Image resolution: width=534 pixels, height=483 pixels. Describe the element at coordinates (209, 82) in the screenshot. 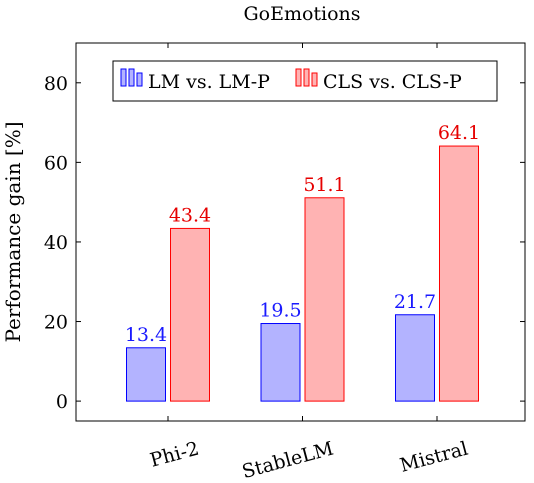

I see `legend-label-lm: LM vs. LM-P` at that location.